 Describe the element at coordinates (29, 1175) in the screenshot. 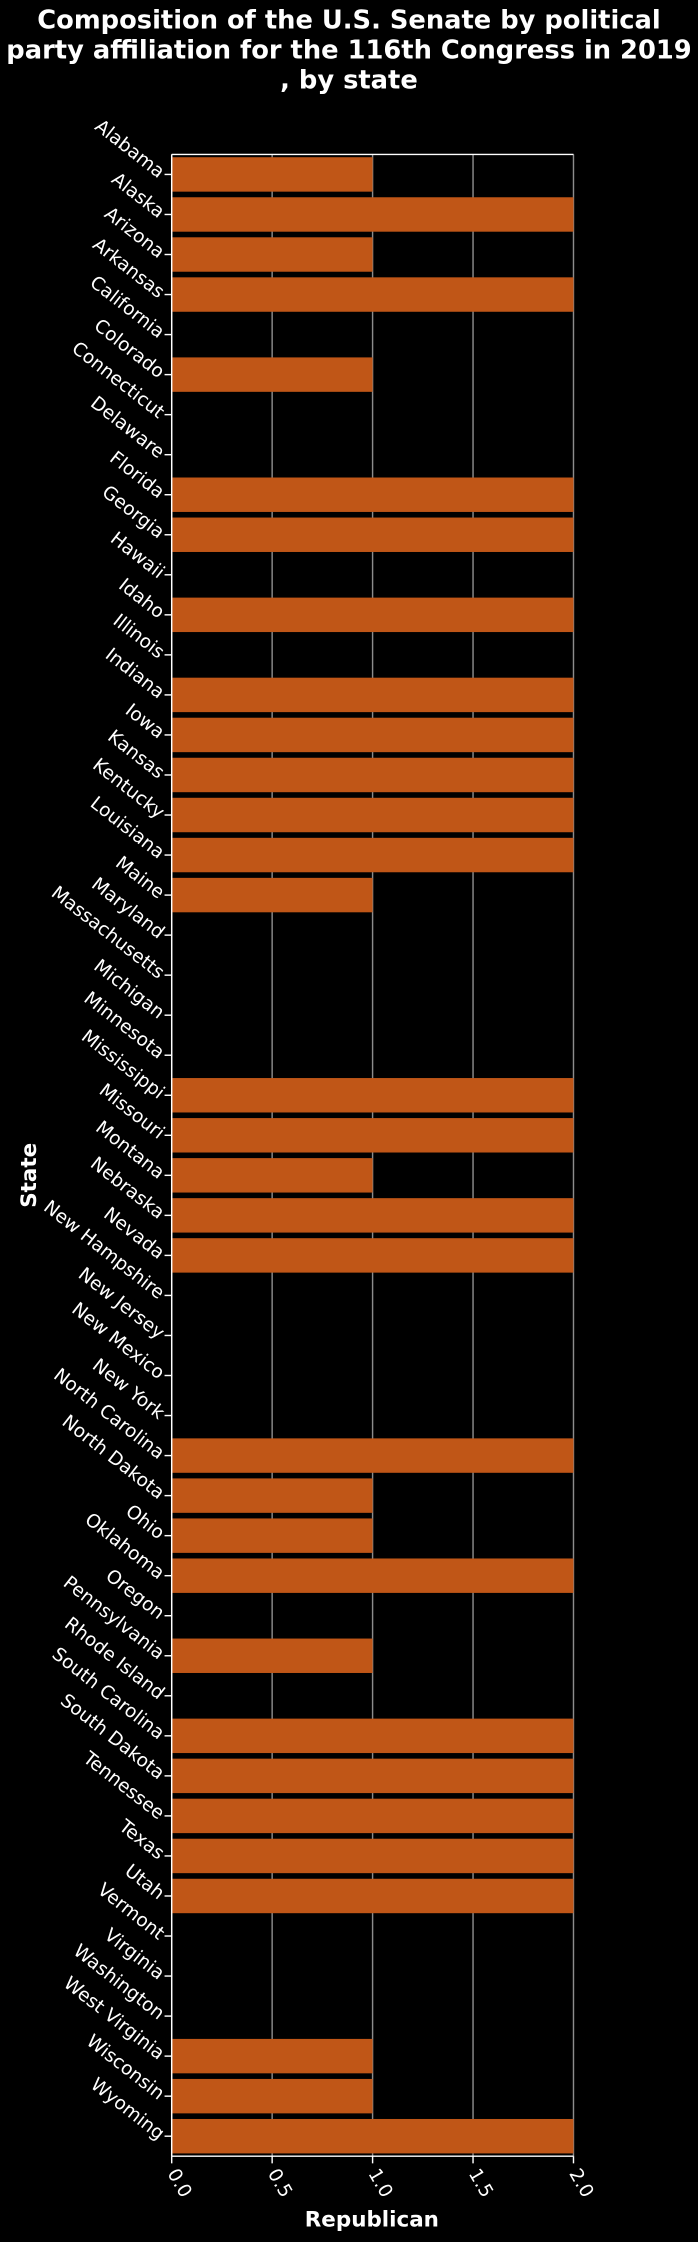

I see `y-axis-label: State` at that location.